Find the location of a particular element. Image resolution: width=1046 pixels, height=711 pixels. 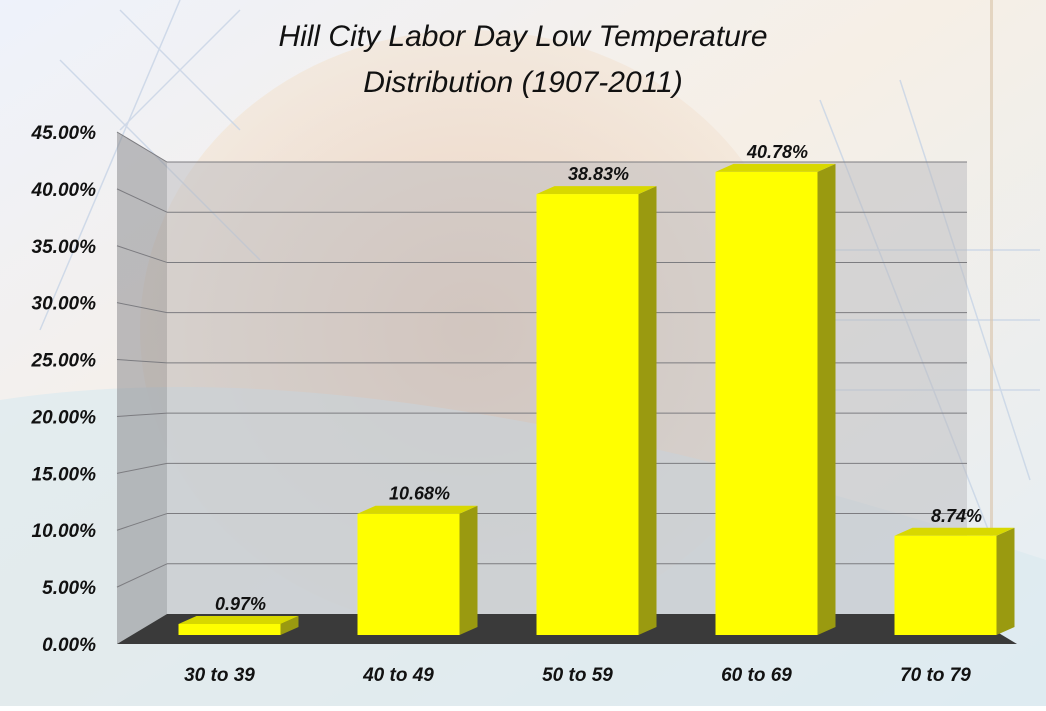

x-tick-label: 70 to 79 is located at coordinates (935, 675).